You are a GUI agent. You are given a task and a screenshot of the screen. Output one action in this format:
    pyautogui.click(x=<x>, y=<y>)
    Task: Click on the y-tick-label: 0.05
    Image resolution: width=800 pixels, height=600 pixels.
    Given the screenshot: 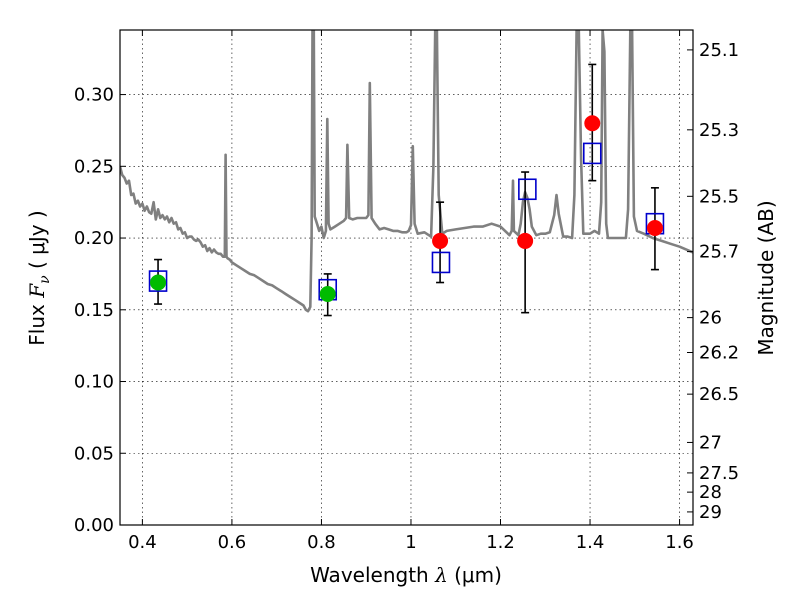 What is the action you would take?
    pyautogui.click(x=94, y=453)
    